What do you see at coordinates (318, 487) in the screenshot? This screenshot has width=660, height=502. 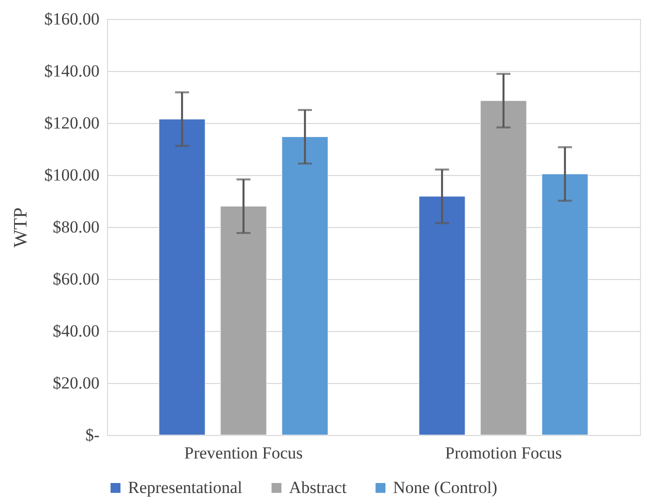 I see `legend-label: Abstract` at bounding box center [318, 487].